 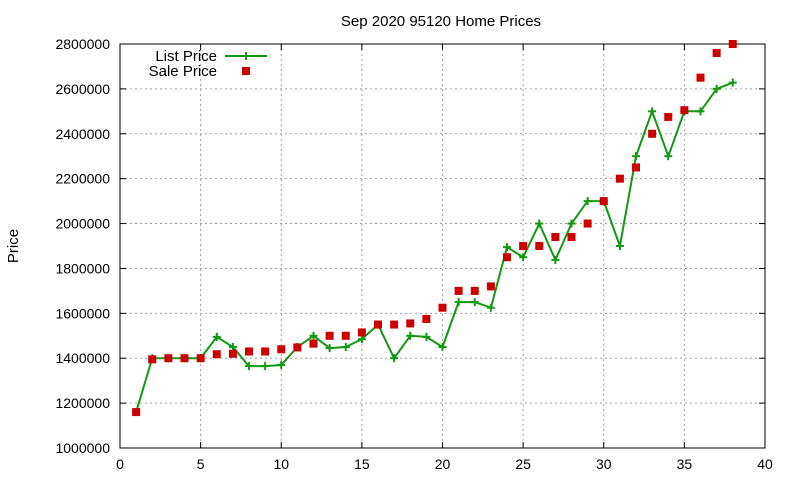 I want to click on x-tick-label: 25, so click(x=523, y=464).